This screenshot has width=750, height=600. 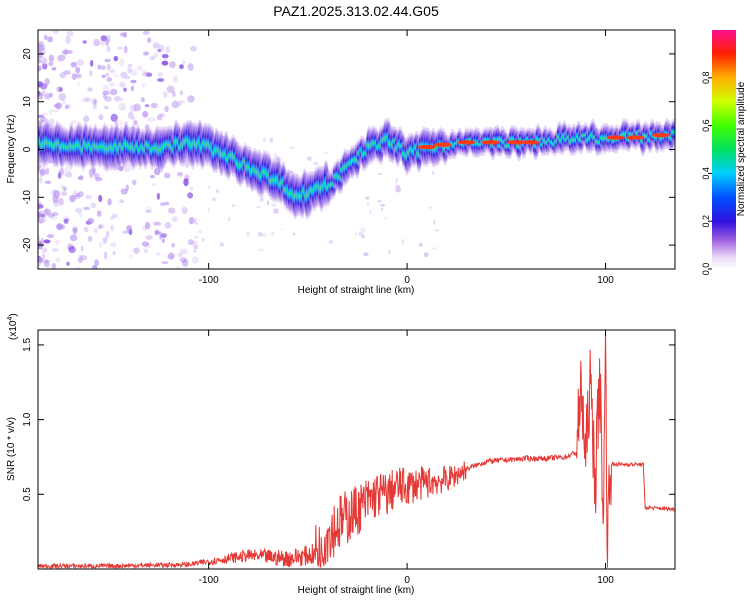 I want to click on x-tick-label: -100, so click(x=209, y=580).